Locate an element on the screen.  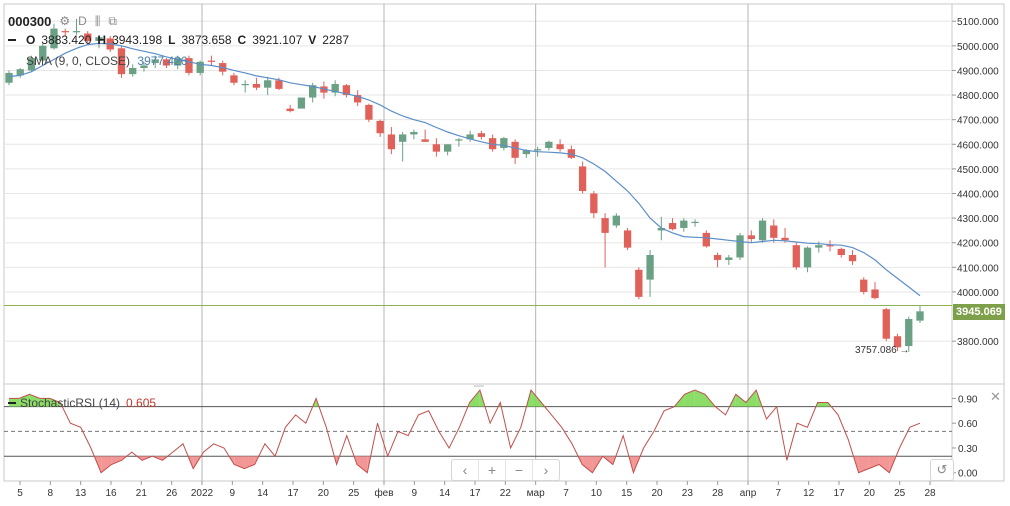
time-tick-label: 7 is located at coordinates (566, 493).